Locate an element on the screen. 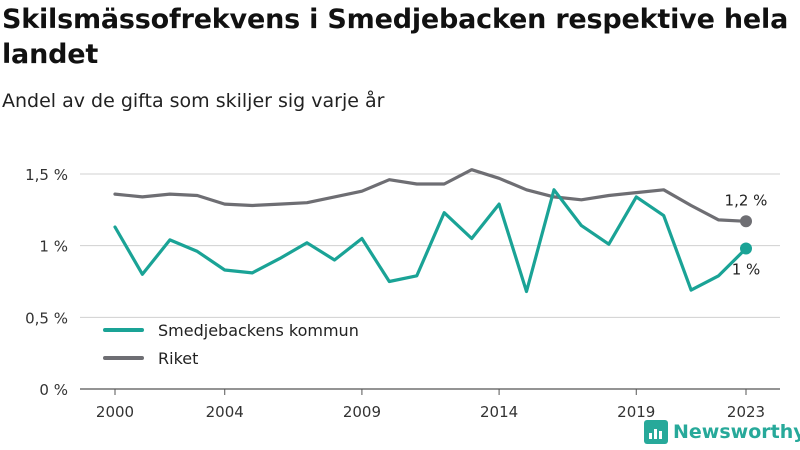  x-tick-label: 2004 is located at coordinates (225, 412).